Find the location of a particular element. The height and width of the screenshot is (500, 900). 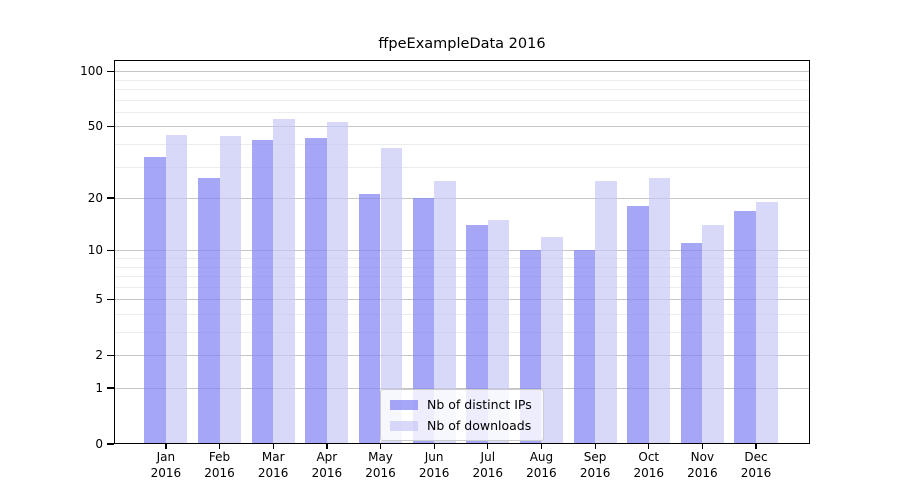

y-tick-label: 1 is located at coordinates (99, 388).